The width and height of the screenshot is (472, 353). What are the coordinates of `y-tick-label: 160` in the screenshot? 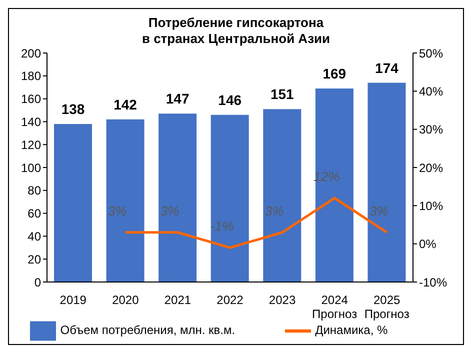 It's located at (31, 99).